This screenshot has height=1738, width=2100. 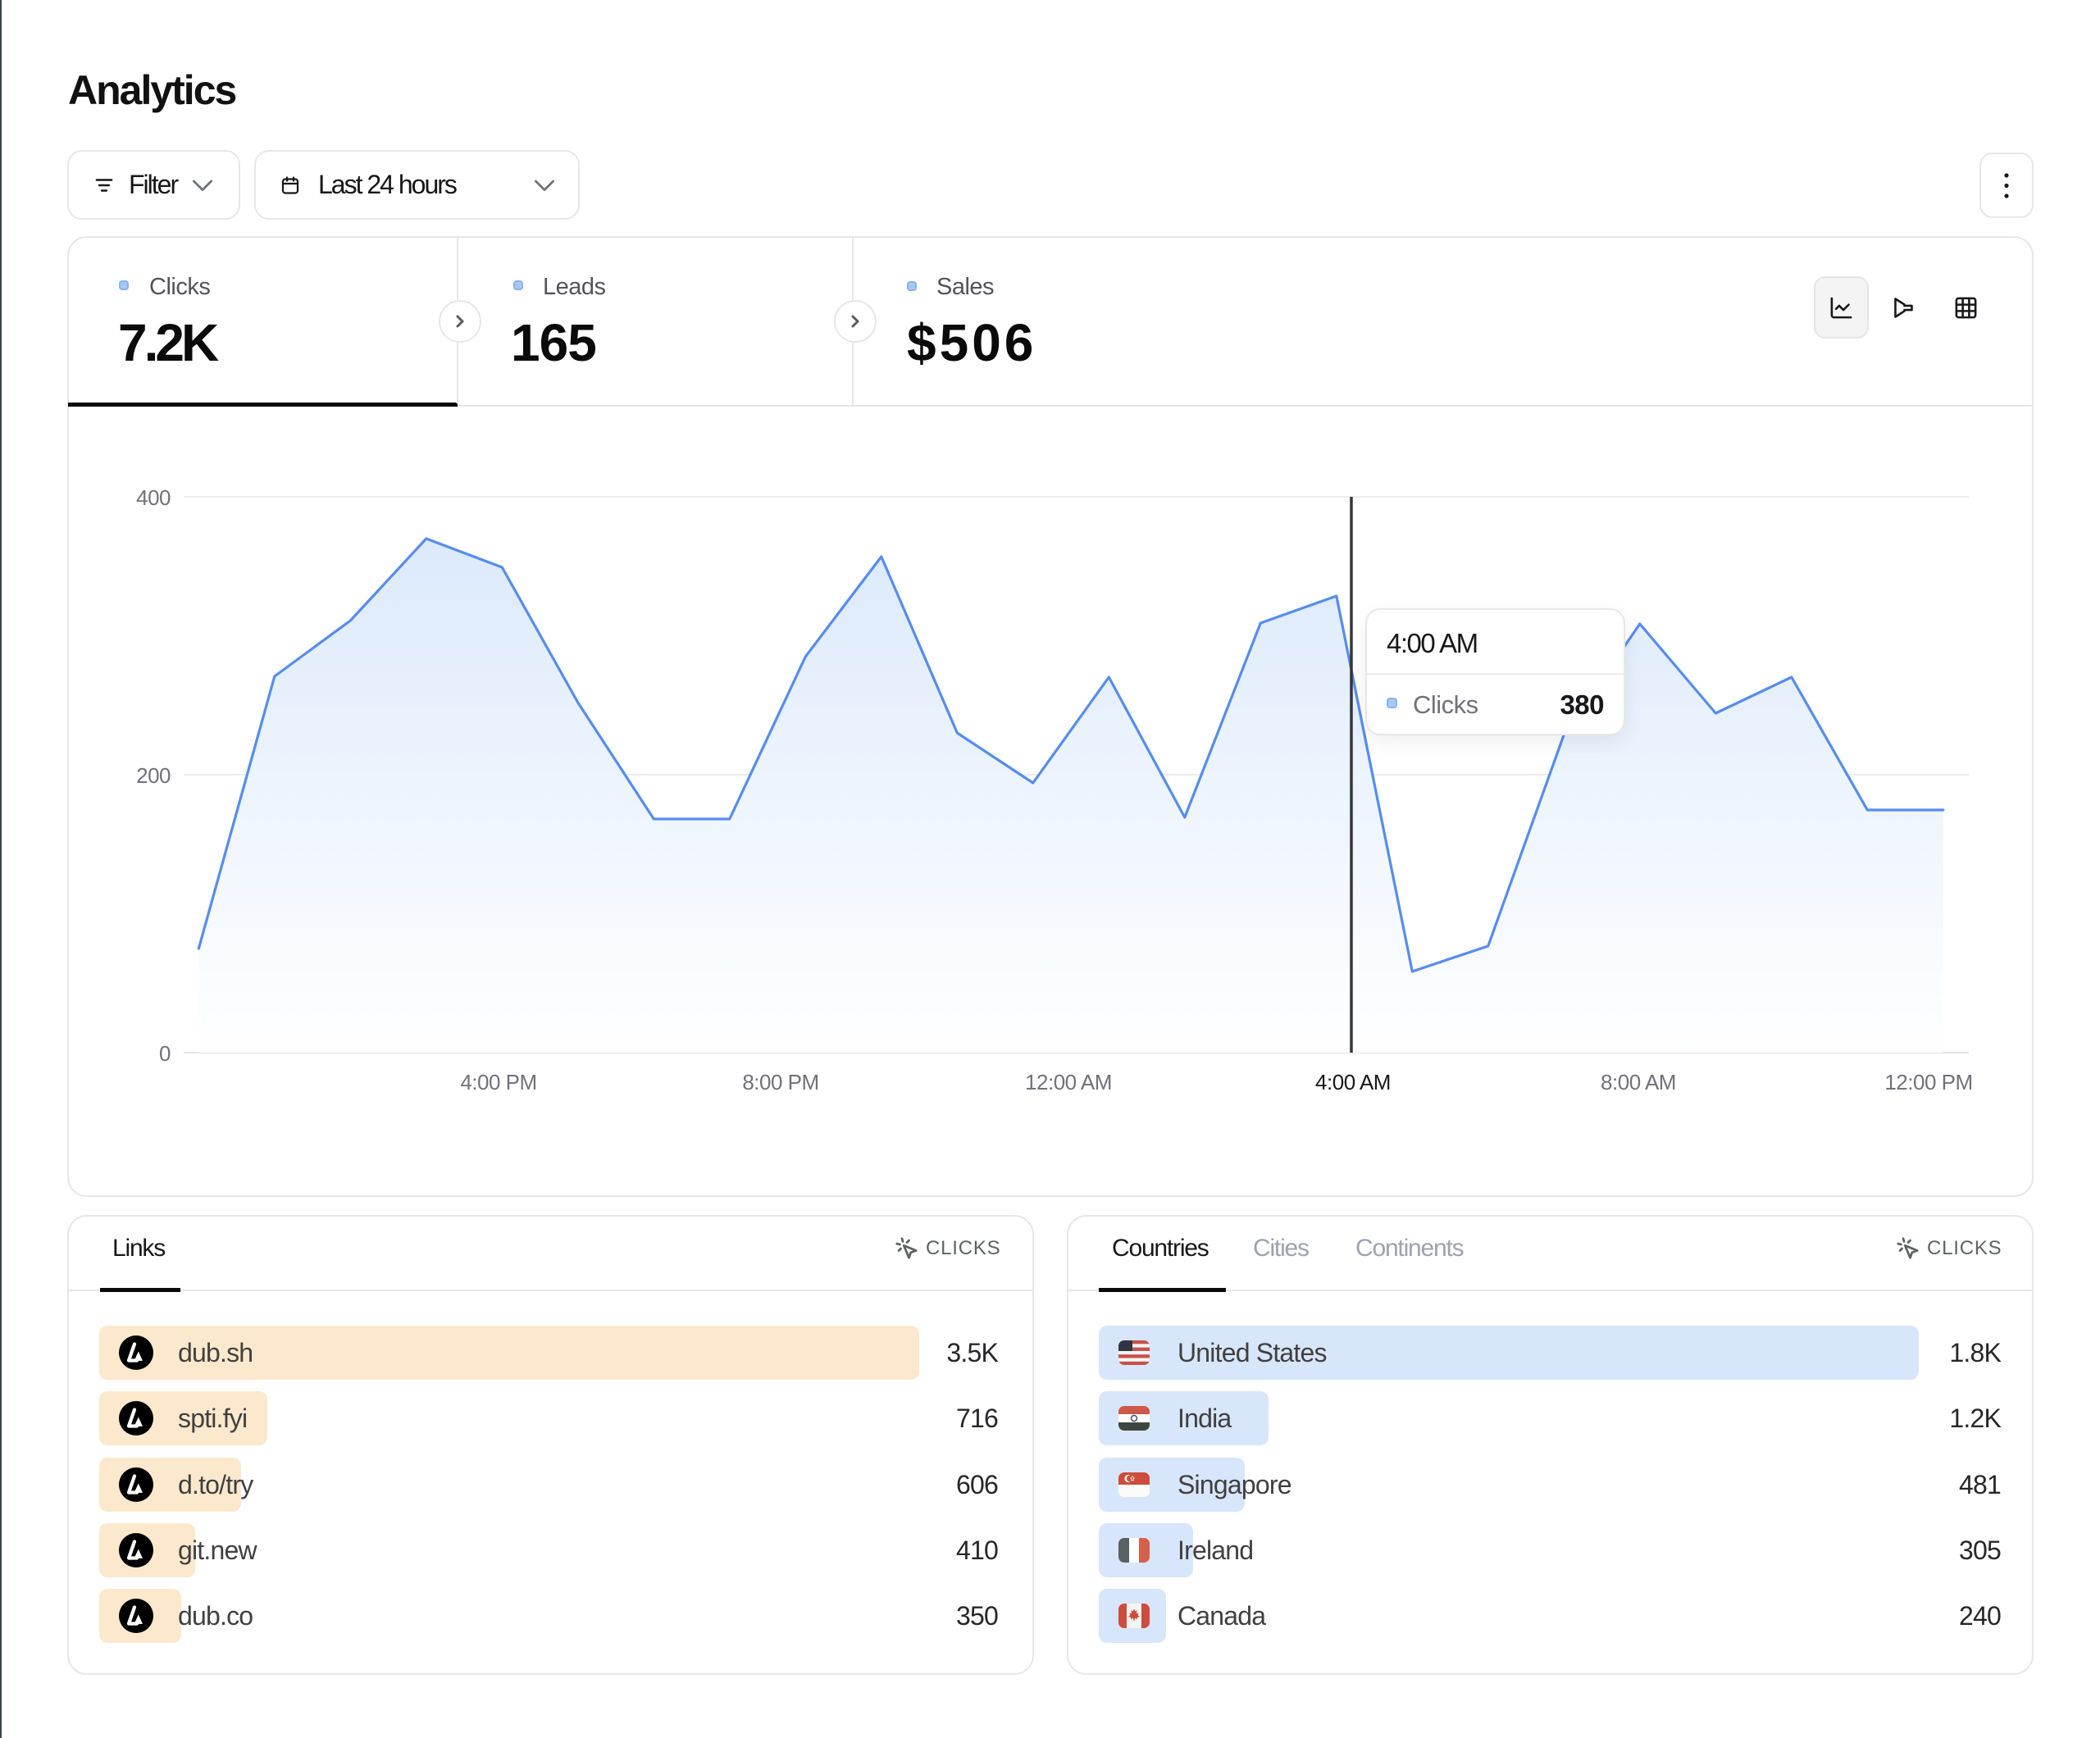 What do you see at coordinates (153, 775) in the screenshot?
I see `svg-text: 200` at bounding box center [153, 775].